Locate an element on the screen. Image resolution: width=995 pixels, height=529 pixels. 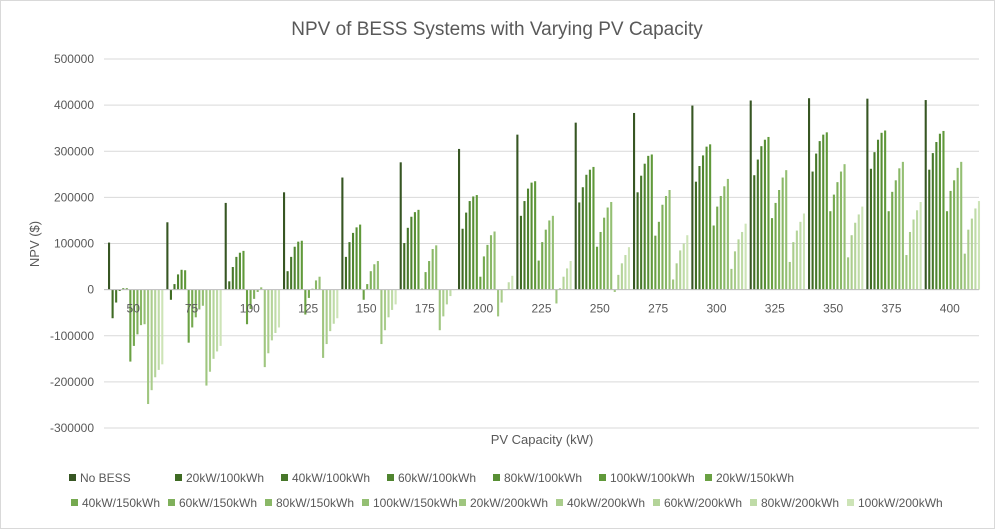
legend-label: 40kW/150kWh is located at coordinates (121, 503).